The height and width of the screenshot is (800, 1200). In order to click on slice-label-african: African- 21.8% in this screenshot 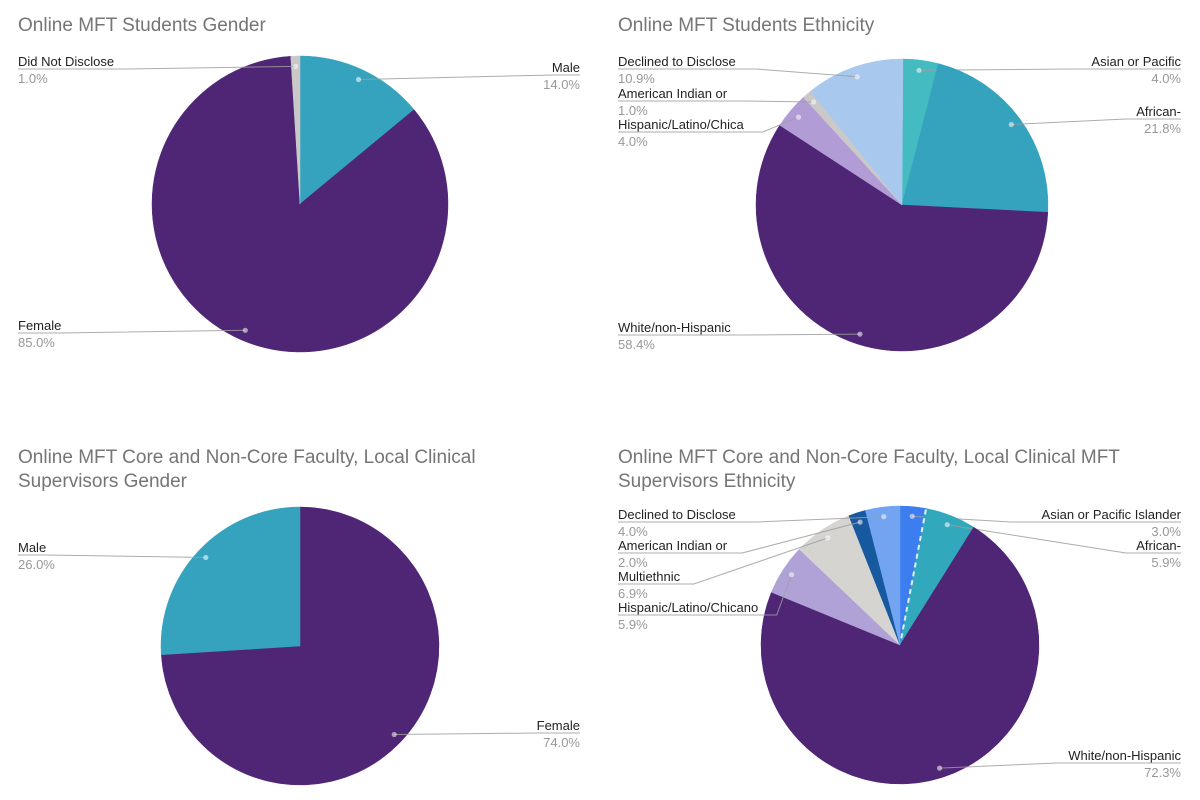, I will do `click(1158, 120)`.